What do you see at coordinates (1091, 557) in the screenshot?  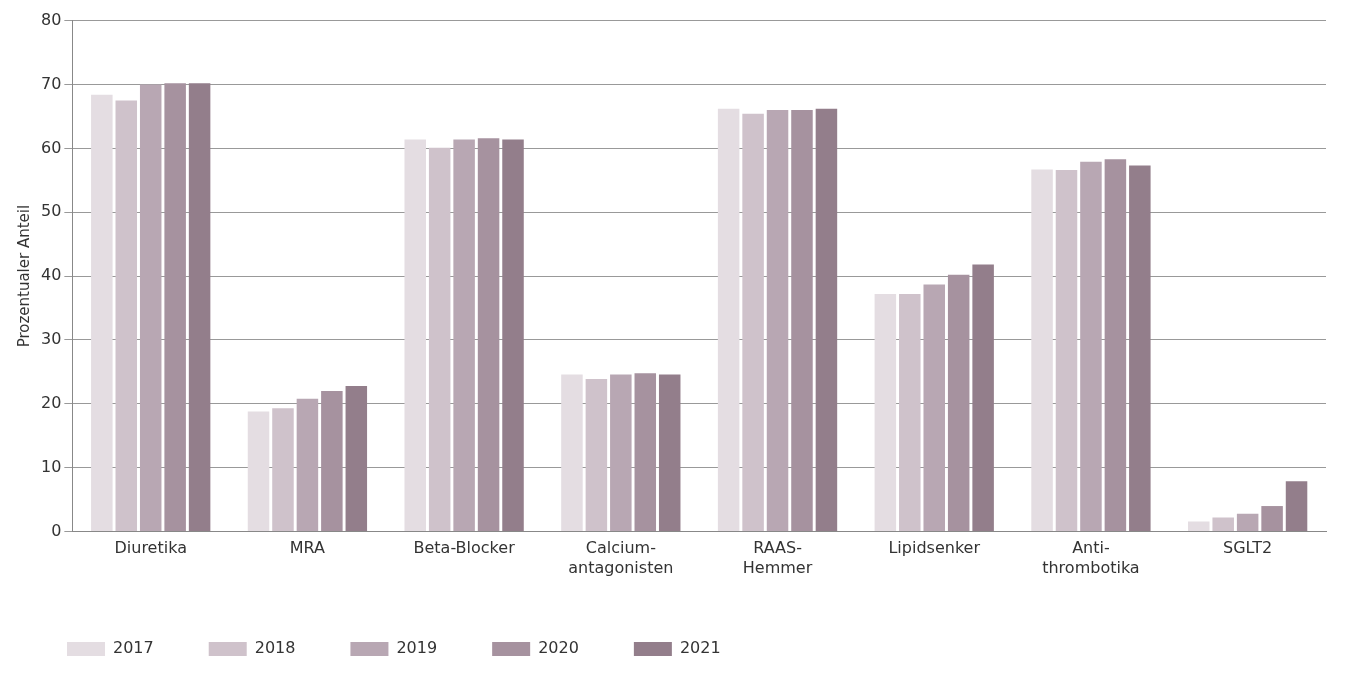 I see `x-tick-label: Anti- thrombotika` at bounding box center [1091, 557].